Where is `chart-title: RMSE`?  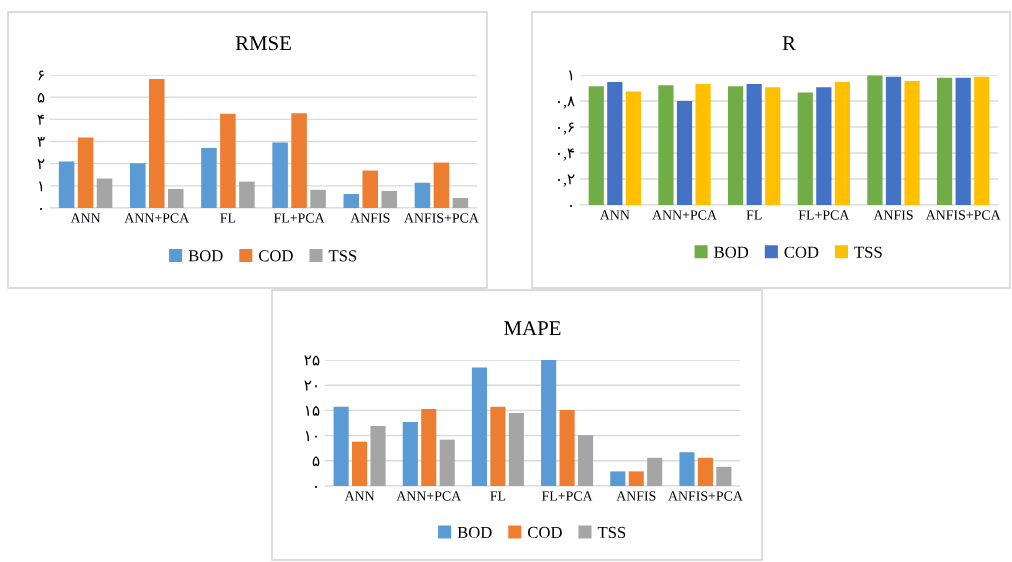
chart-title: RMSE is located at coordinates (263, 43).